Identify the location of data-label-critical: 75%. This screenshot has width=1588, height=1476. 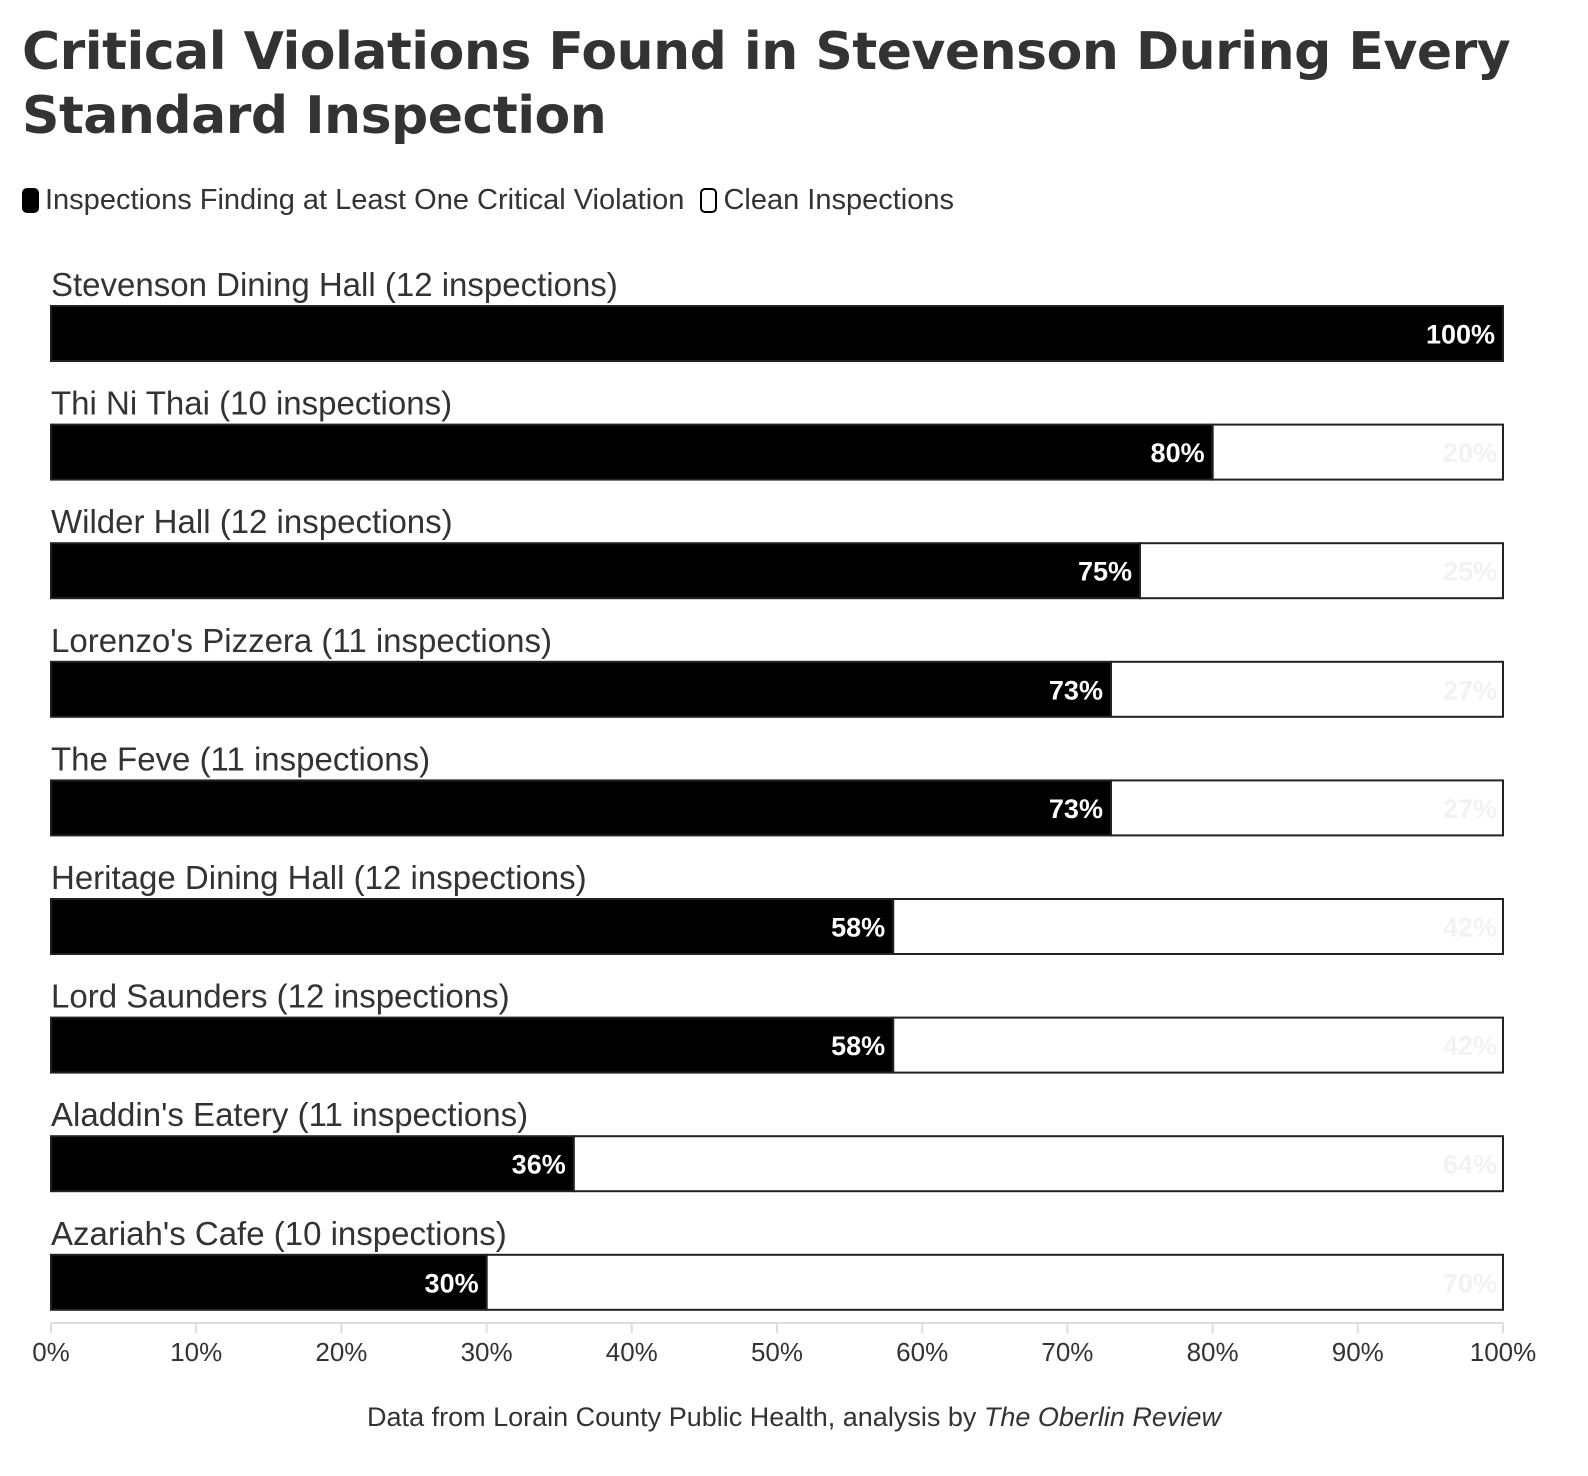
(1105, 572).